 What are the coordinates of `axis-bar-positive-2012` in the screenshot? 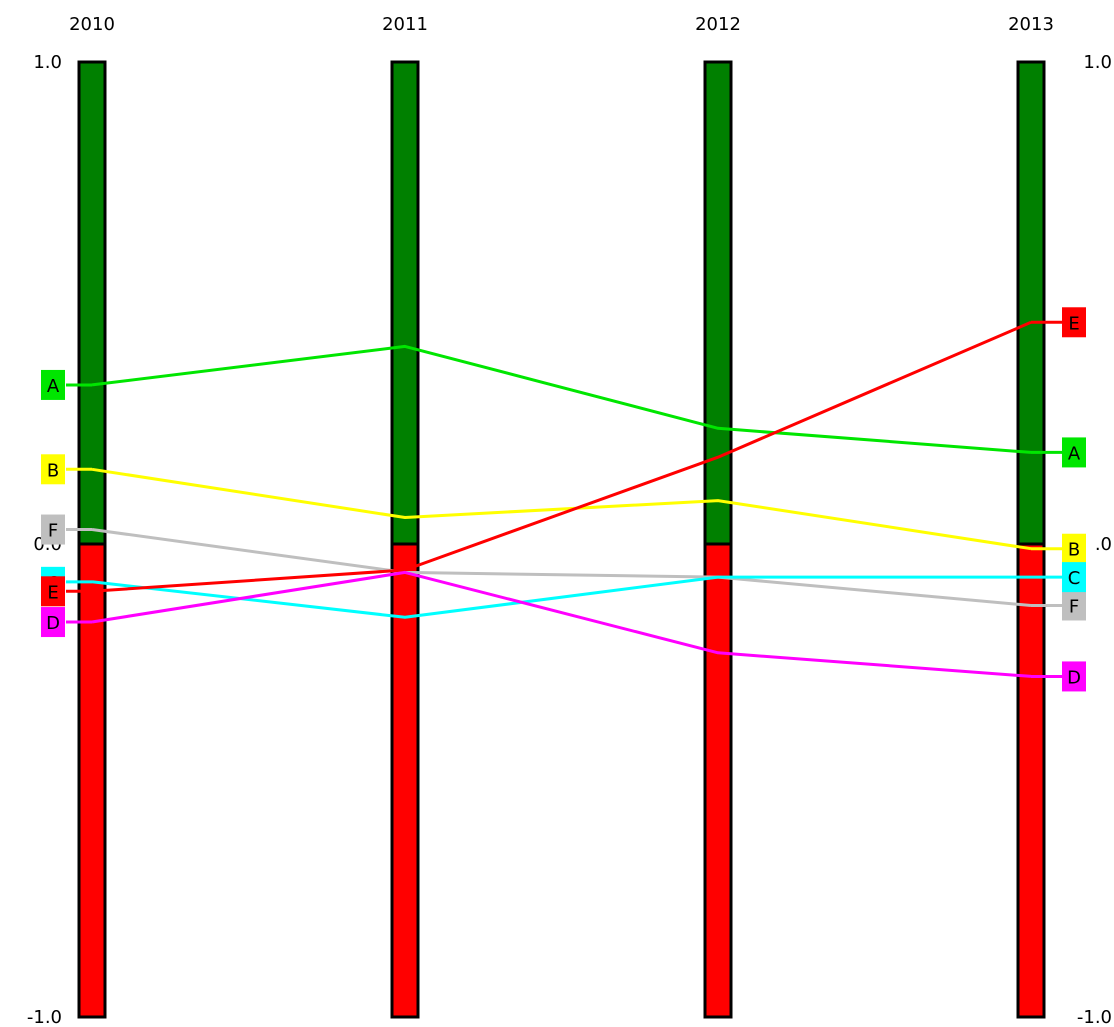 It's located at (718, 303).